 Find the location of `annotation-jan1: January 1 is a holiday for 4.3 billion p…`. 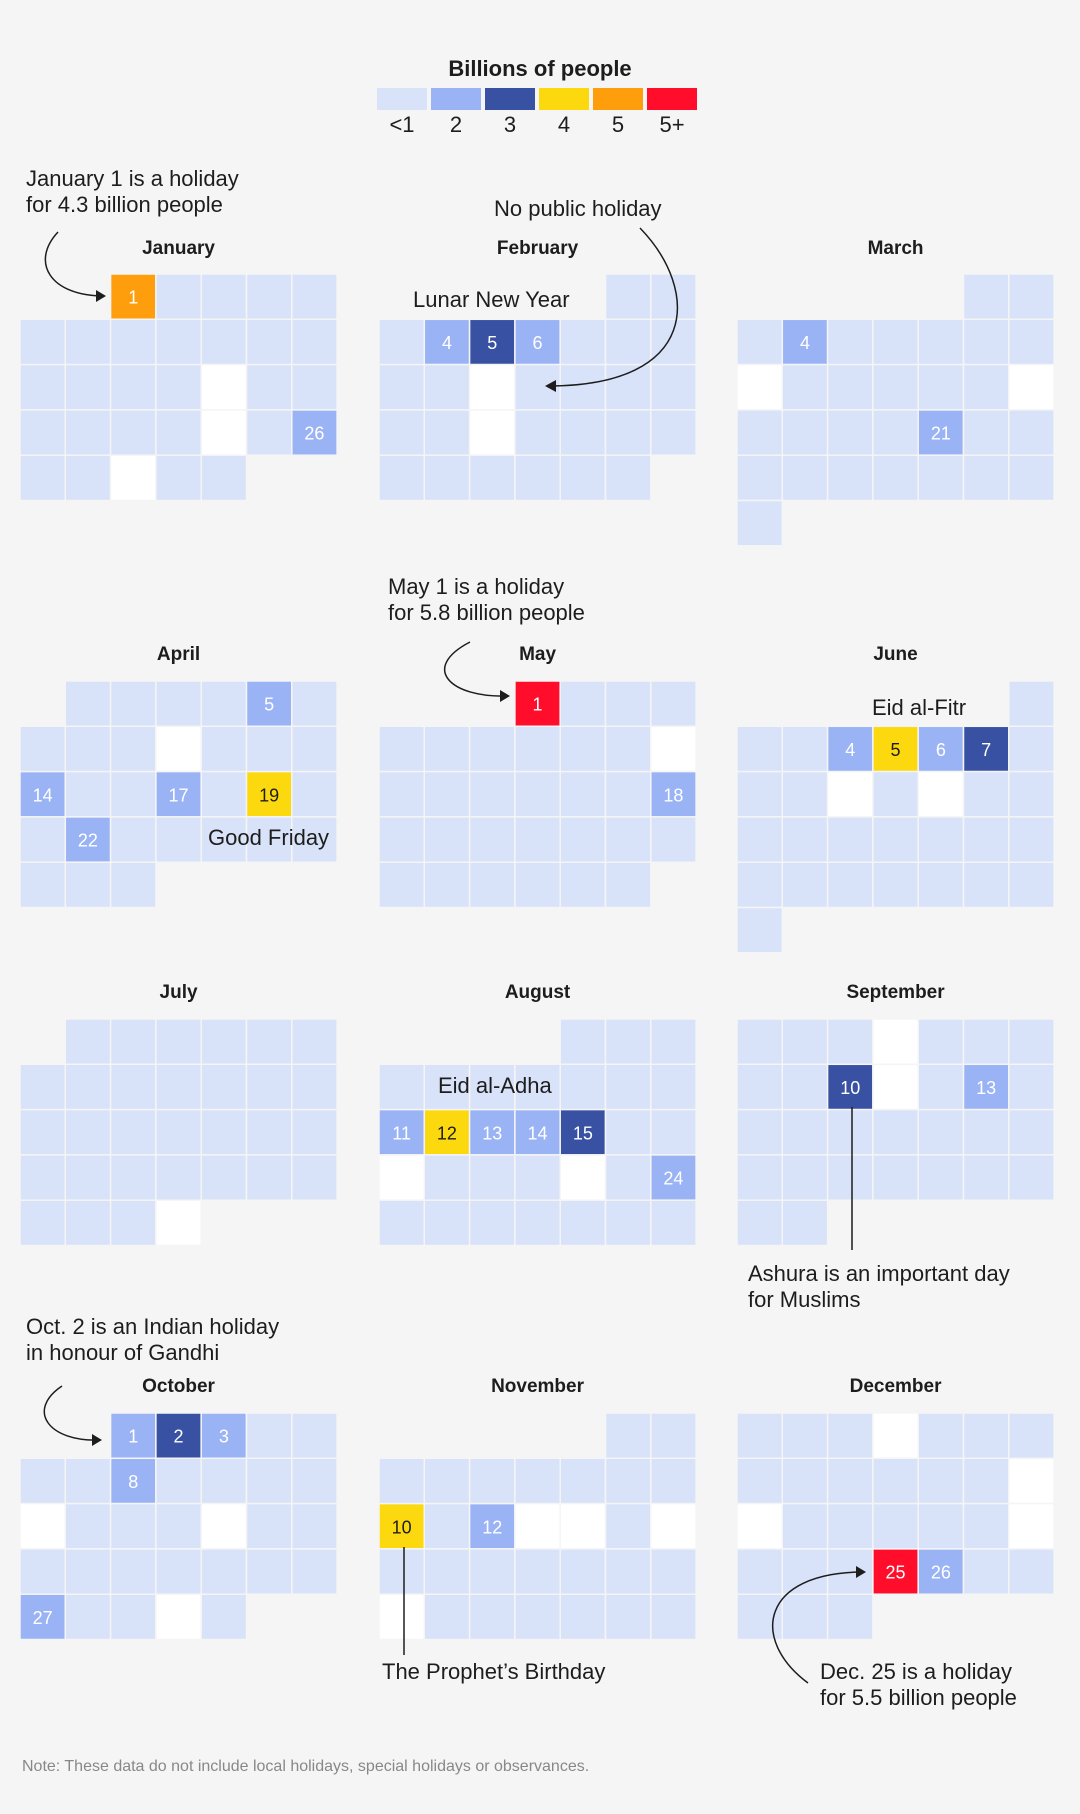

annotation-jan1: January 1 is a holiday for 4.3 billion p… is located at coordinates (132, 191).